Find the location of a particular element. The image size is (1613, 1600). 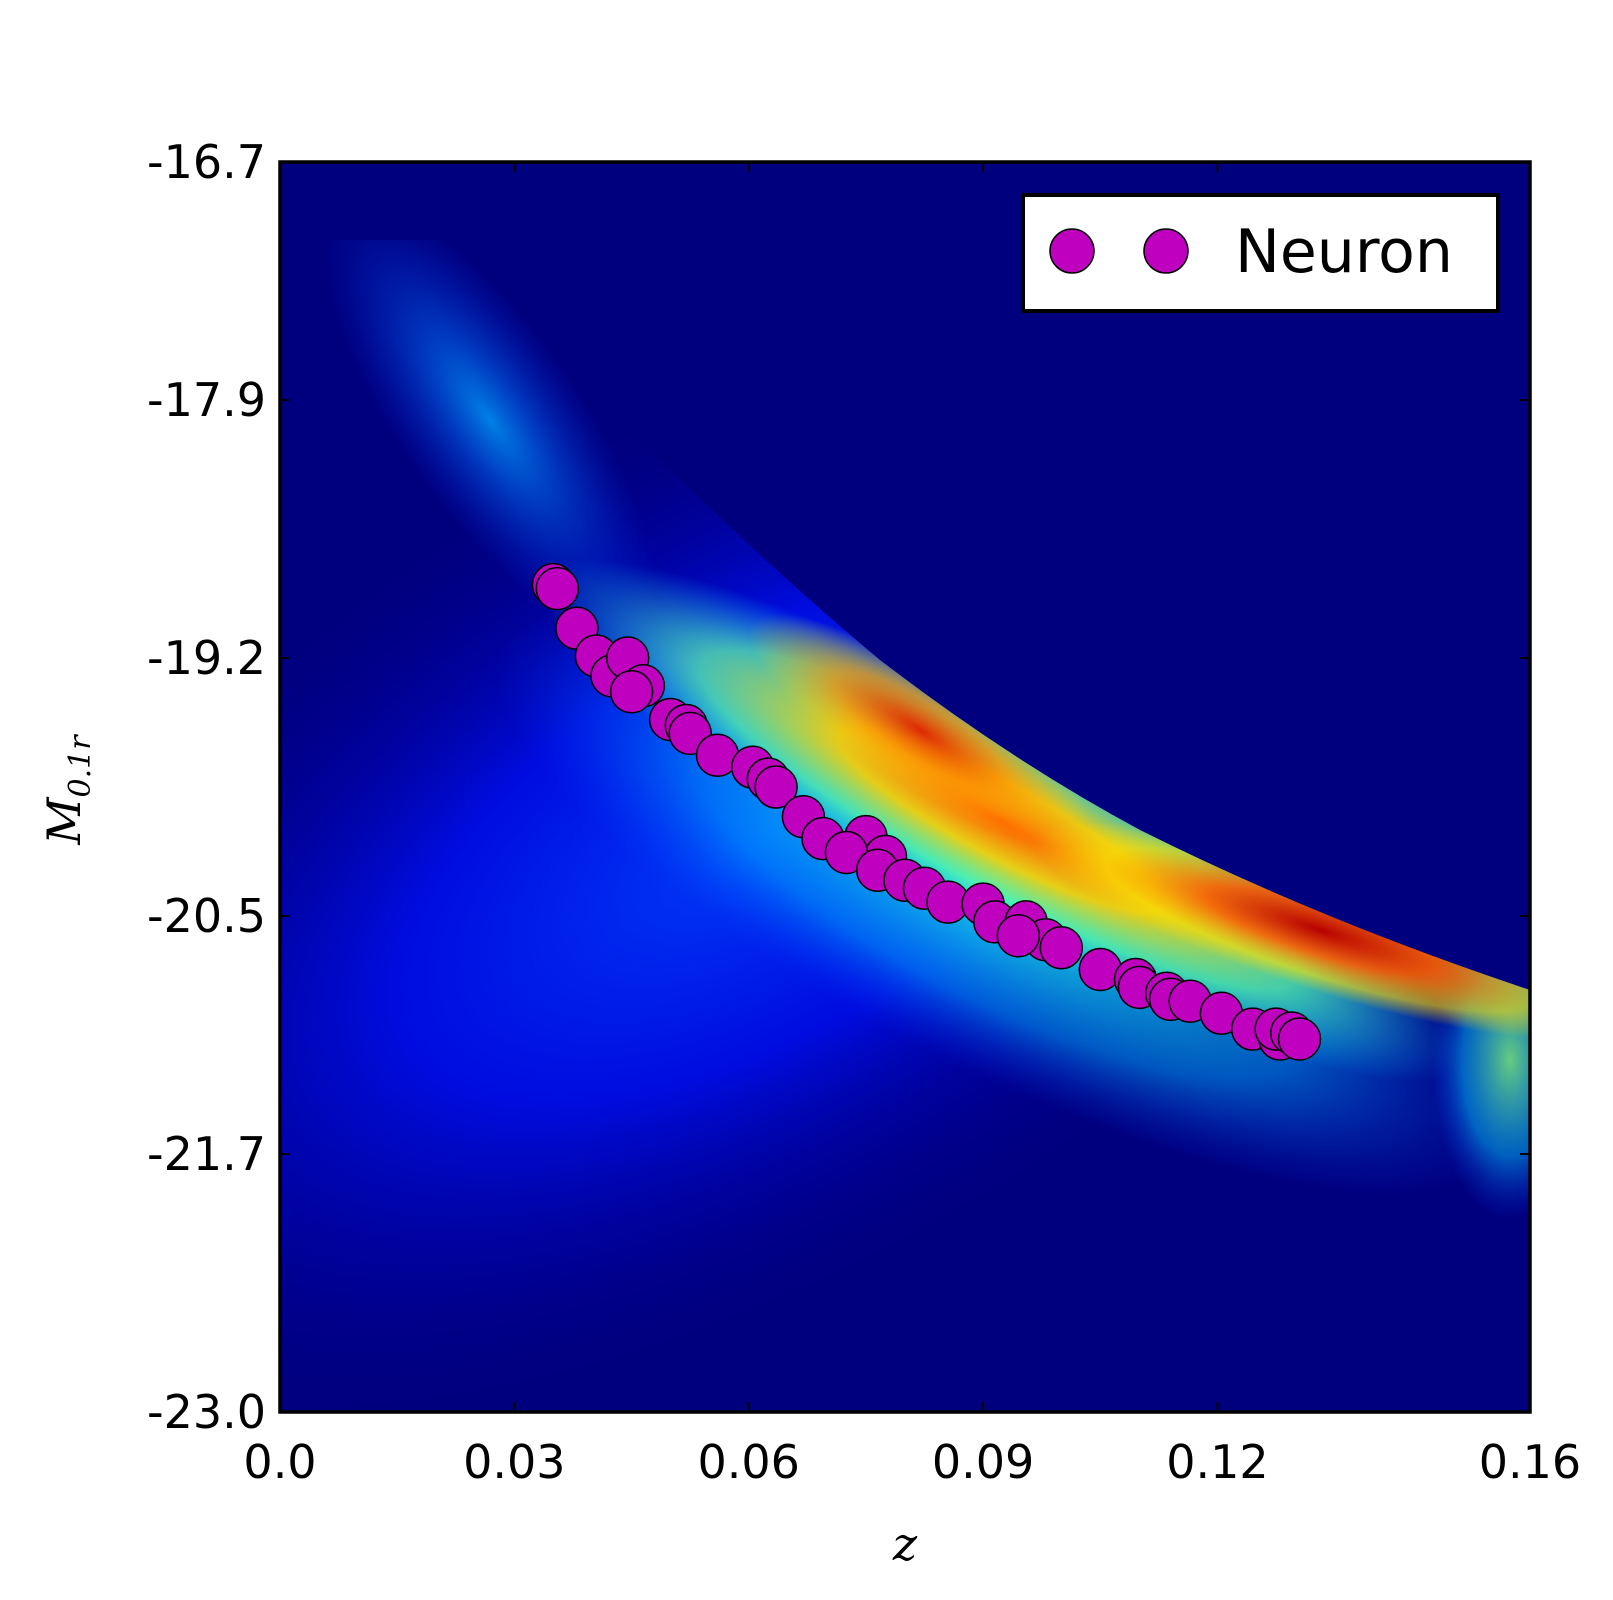

x-tick-label: 0.0 is located at coordinates (279, 1462).